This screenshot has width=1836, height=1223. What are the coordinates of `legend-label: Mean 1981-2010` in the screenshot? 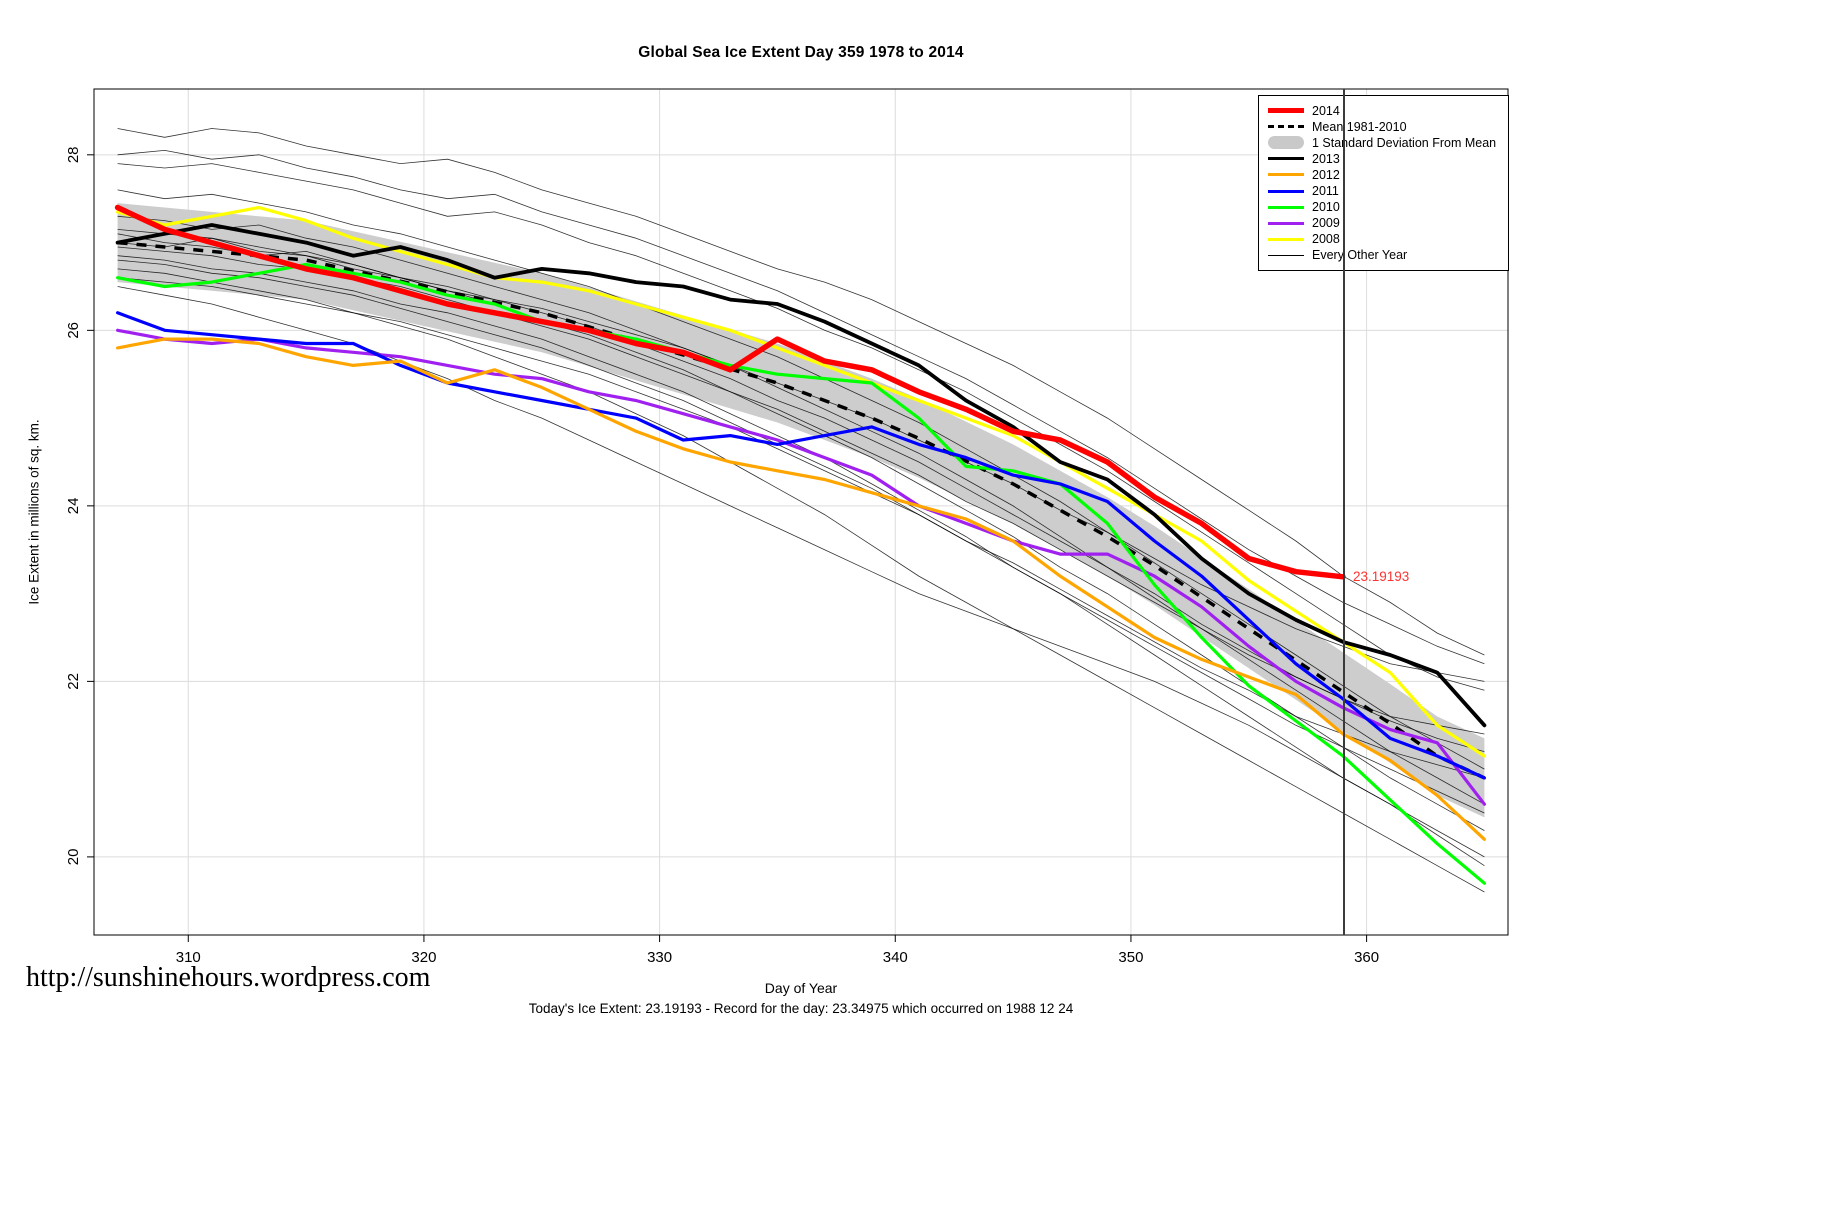 It's located at (1359, 126).